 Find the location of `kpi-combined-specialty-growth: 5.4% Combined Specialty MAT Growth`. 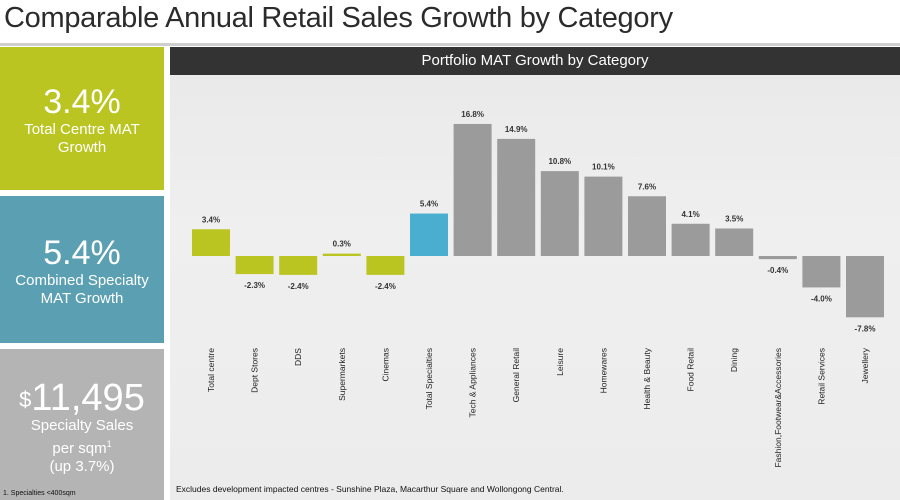

kpi-combined-specialty-growth: 5.4% Combined Specialty MAT Growth is located at coordinates (82, 269).